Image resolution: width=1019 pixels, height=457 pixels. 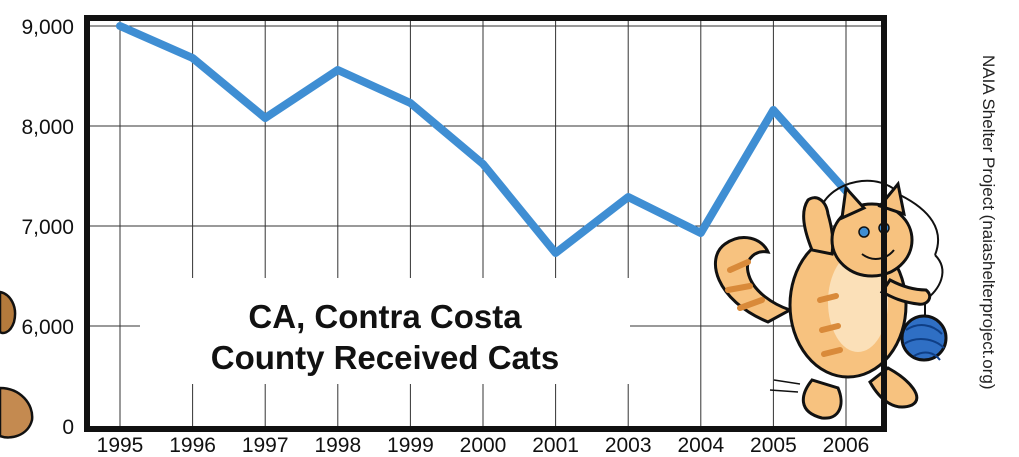 What do you see at coordinates (924, 338) in the screenshot?
I see `yarn-ball-icon` at bounding box center [924, 338].